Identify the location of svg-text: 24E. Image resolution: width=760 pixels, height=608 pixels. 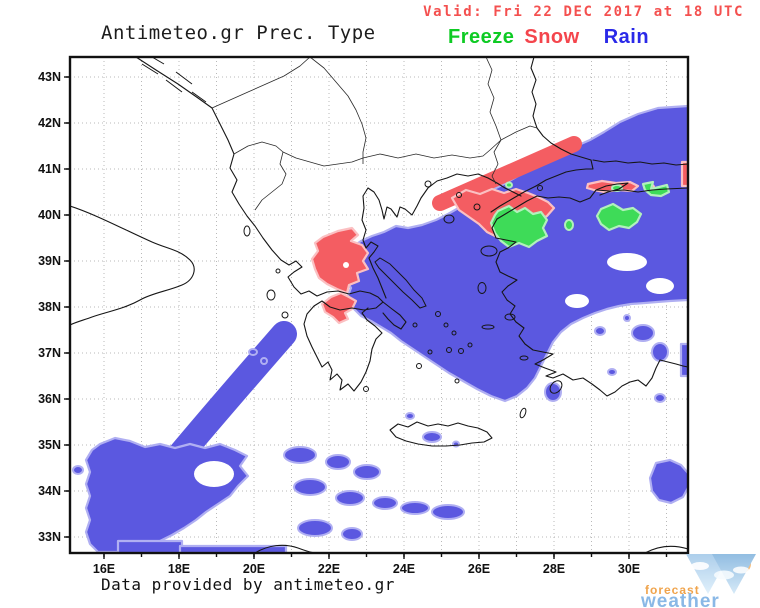
(404, 569).